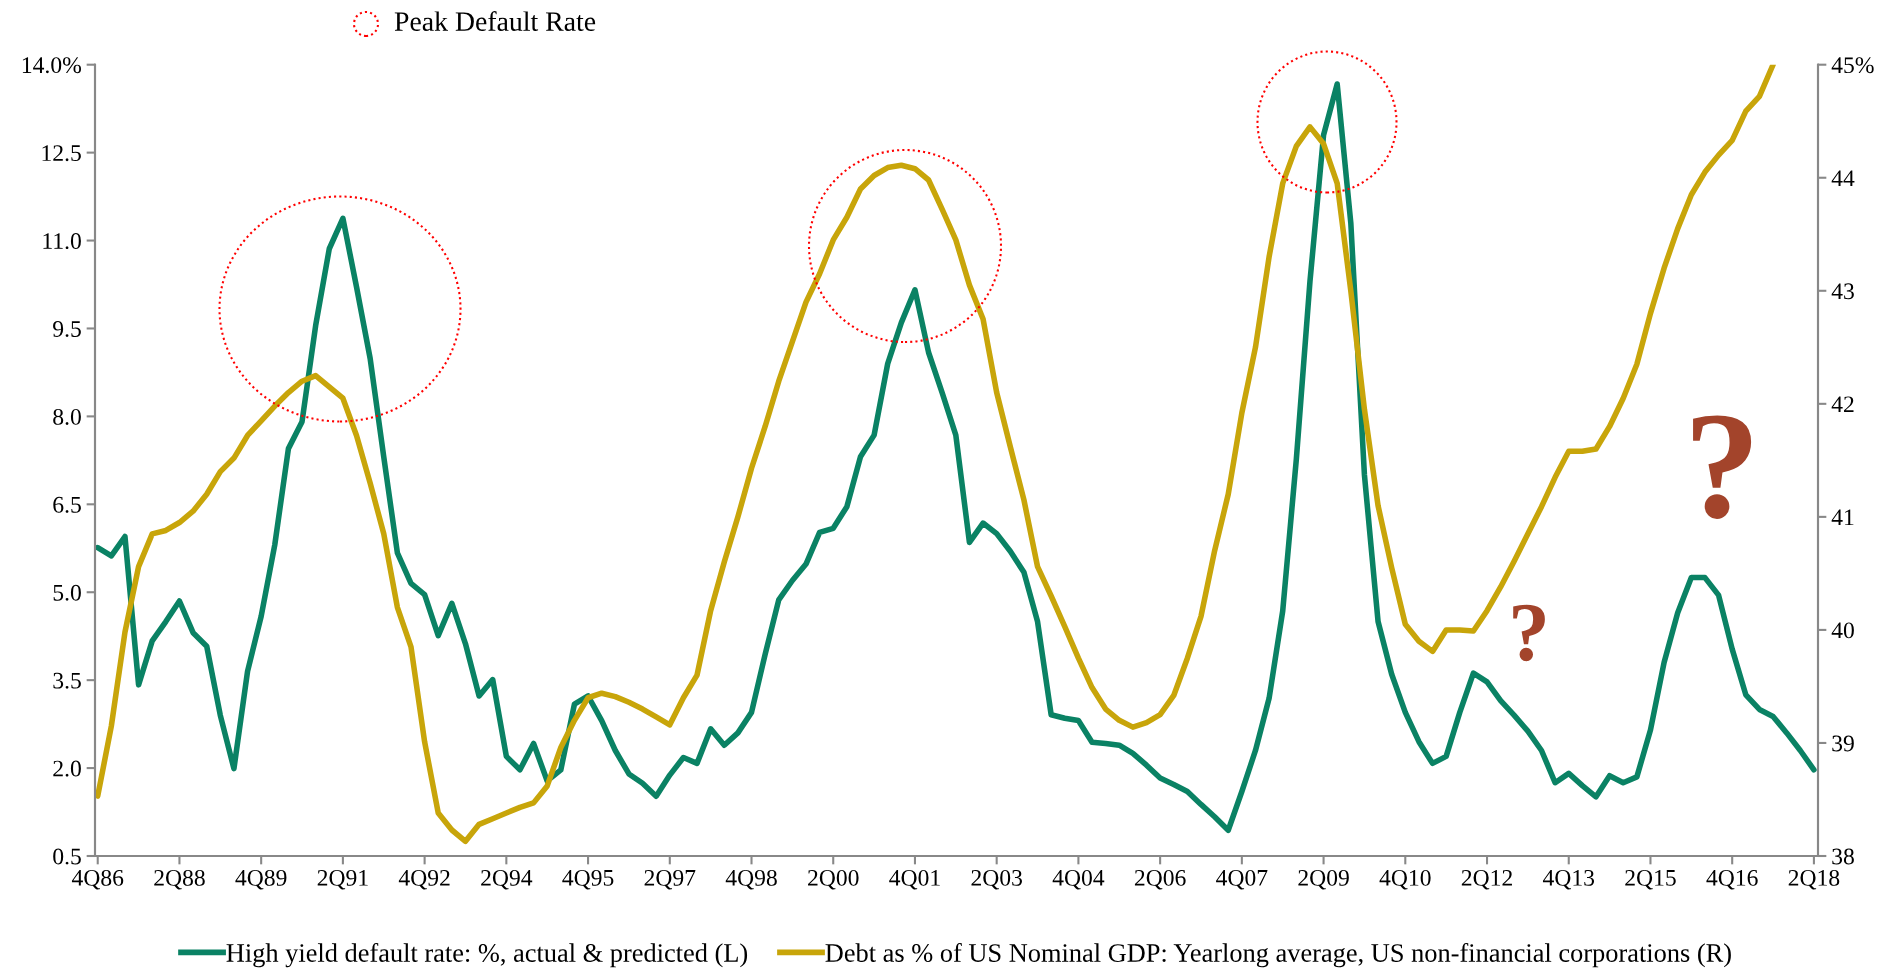  Describe the element at coordinates (1078, 879) in the screenshot. I see `x-tick-label: 4Q04` at that location.